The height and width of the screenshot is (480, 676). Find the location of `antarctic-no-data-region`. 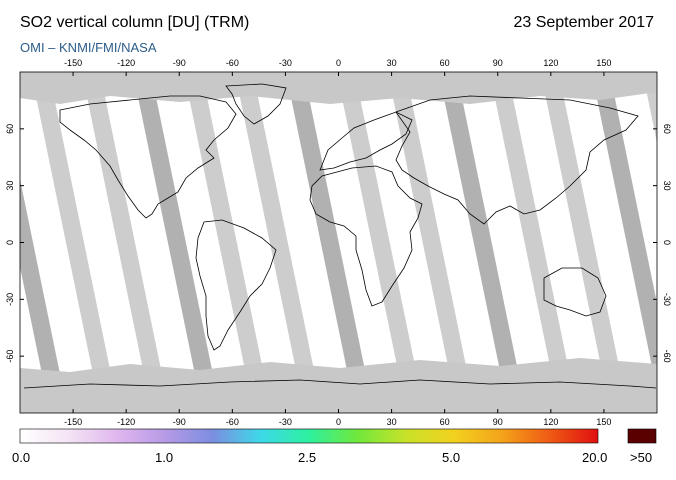

antarctic-no-data-region is located at coordinates (338, 385).